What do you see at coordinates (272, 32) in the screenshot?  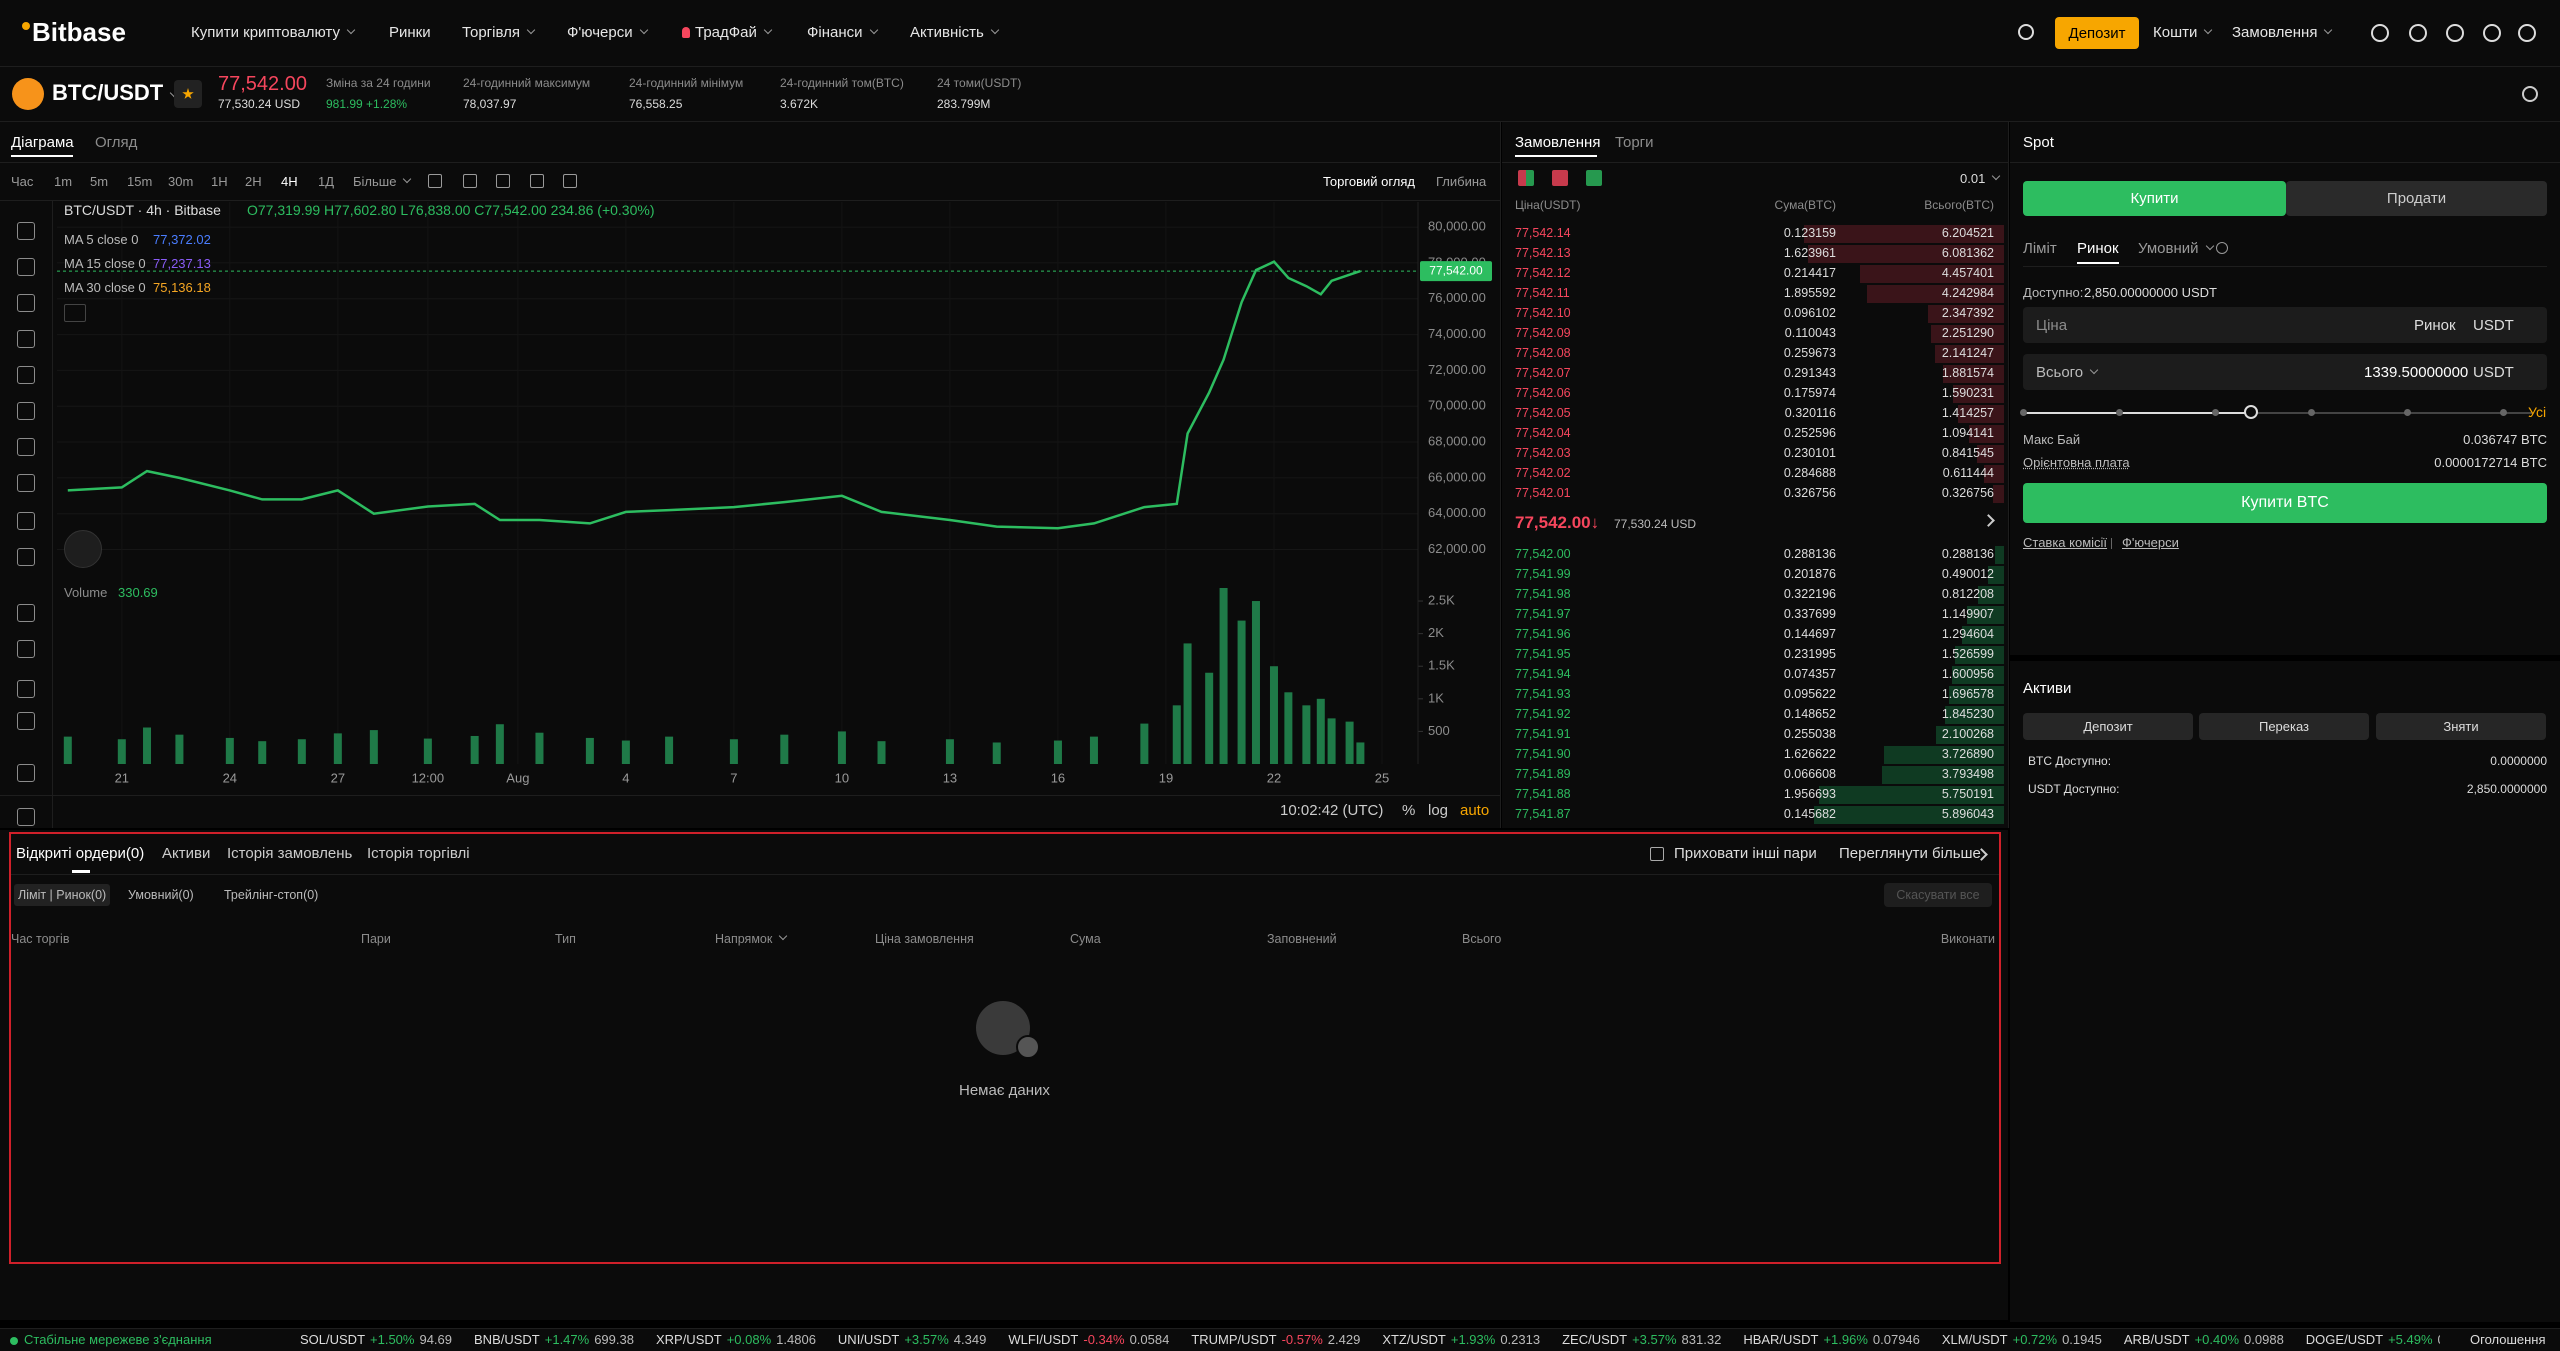 I see `nav-menu-item: Купити криптовалюту` at bounding box center [272, 32].